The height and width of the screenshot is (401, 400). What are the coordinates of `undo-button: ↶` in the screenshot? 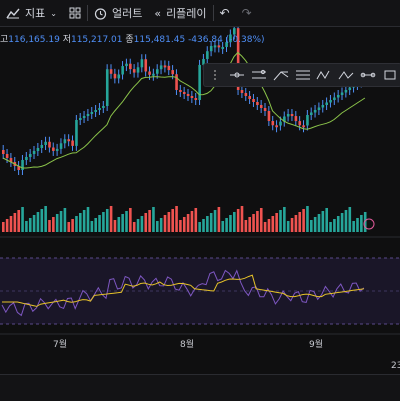 It's located at (225, 13).